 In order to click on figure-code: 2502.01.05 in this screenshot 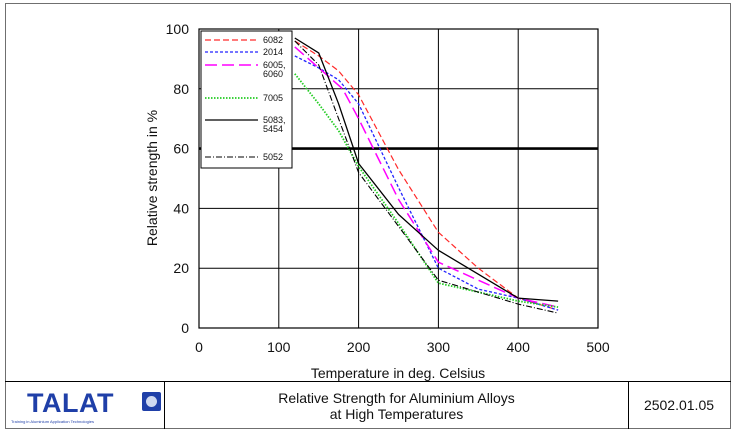, I will do `click(679, 405)`.